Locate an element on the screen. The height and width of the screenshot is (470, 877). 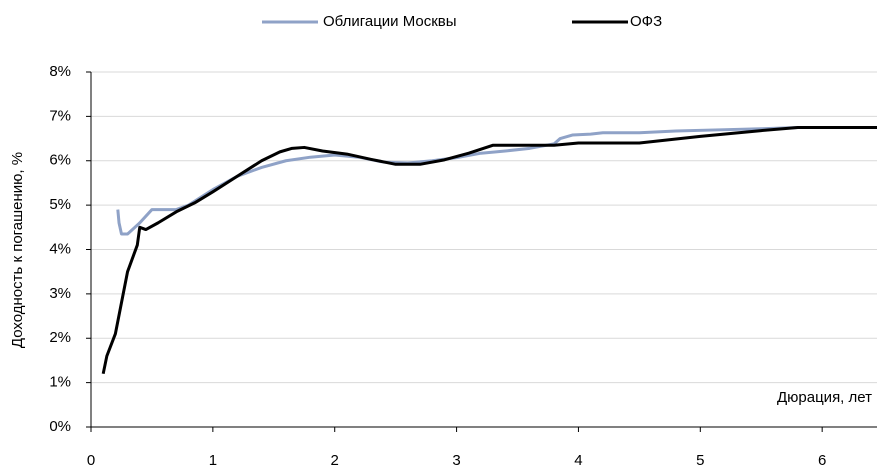
y-tick-label: 5% is located at coordinates (60, 204).